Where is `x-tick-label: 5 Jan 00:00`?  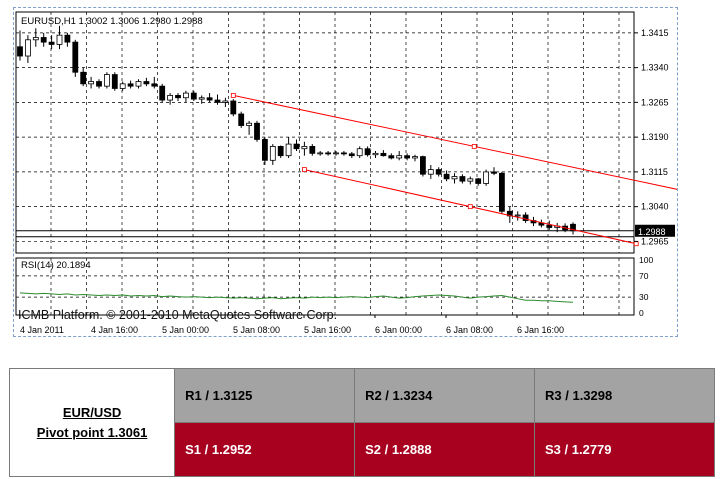 x-tick-label: 5 Jan 00:00 is located at coordinates (185, 330).